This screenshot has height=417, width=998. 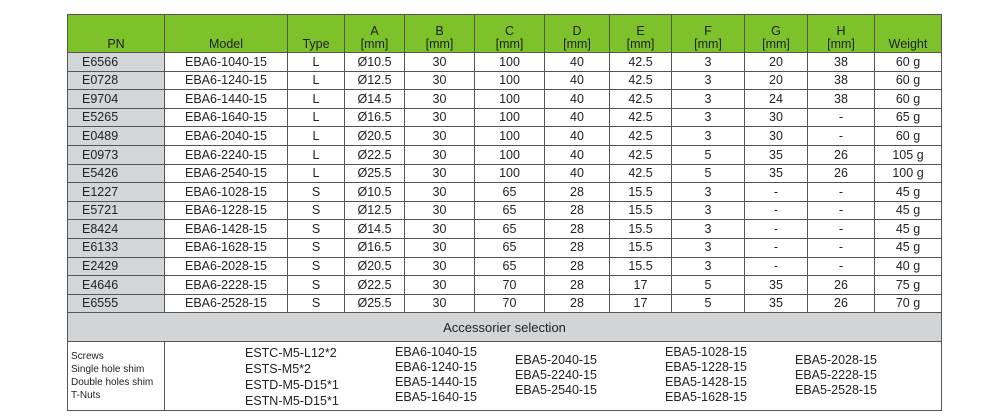 I want to click on cell-pn: E4646, so click(x=116, y=285).